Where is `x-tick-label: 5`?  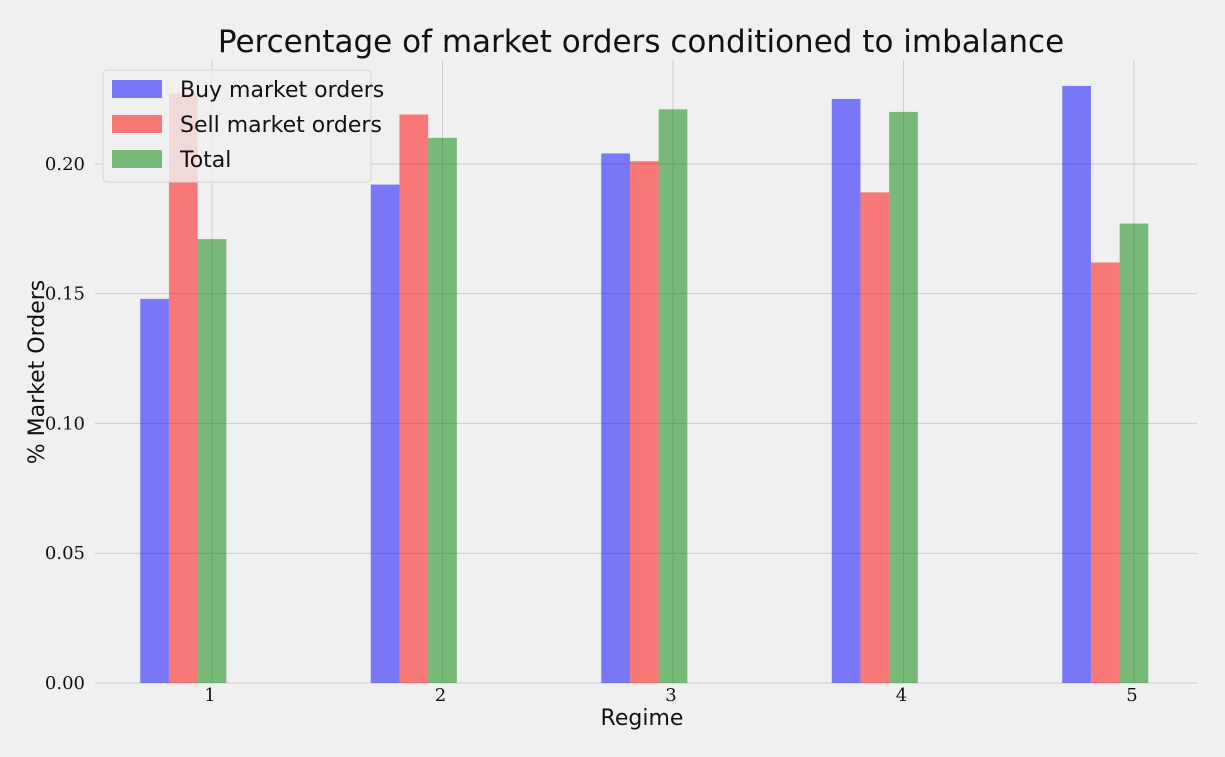 x-tick-label: 5 is located at coordinates (1131, 695).